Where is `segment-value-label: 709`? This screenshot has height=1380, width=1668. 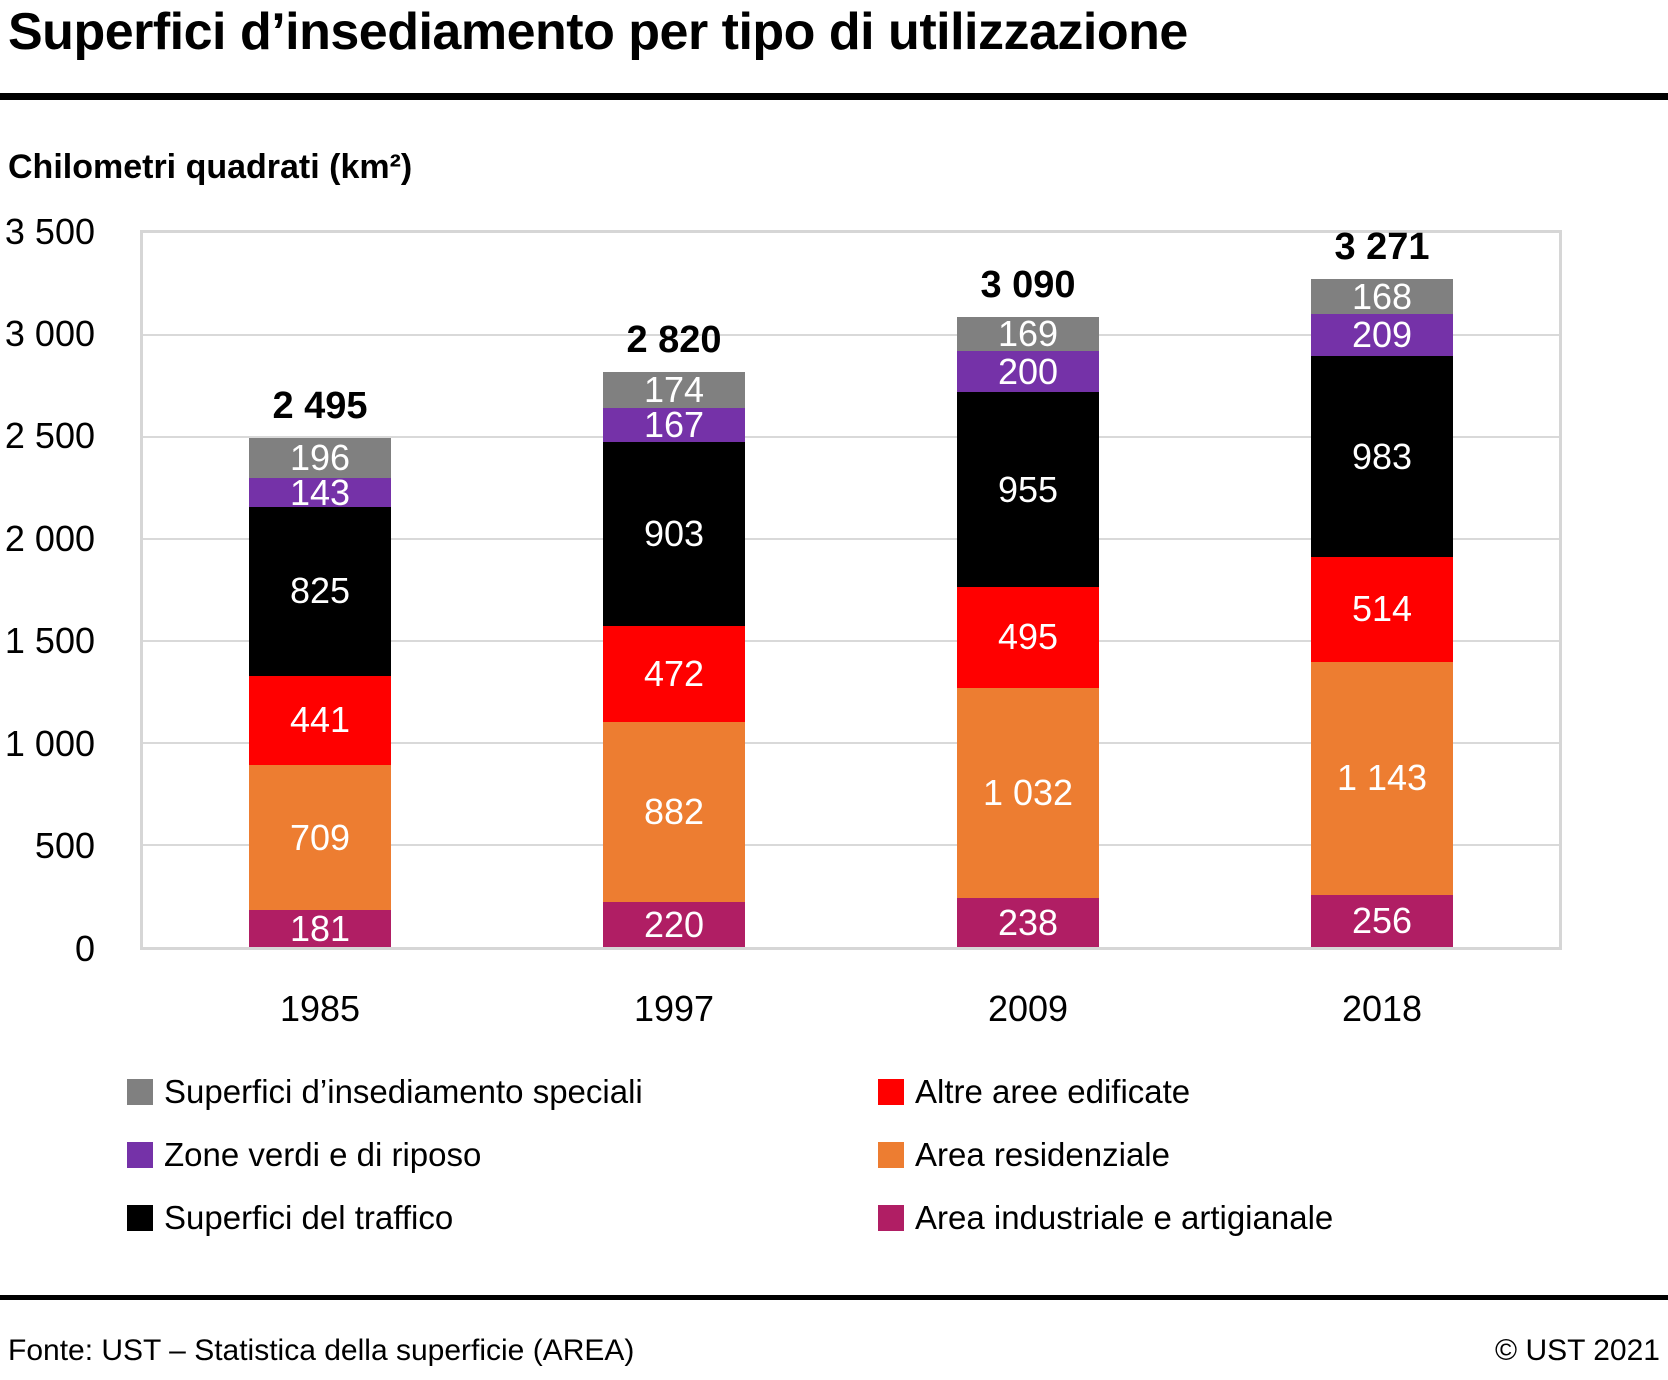
segment-value-label: 709 is located at coordinates (320, 837).